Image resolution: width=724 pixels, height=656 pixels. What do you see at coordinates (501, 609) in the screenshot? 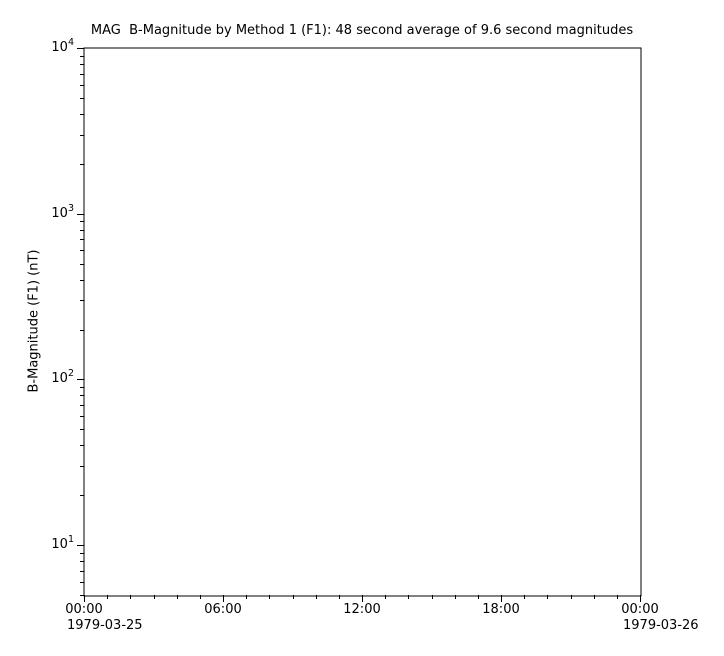
I see `x-tick-label: 18:00` at bounding box center [501, 609].